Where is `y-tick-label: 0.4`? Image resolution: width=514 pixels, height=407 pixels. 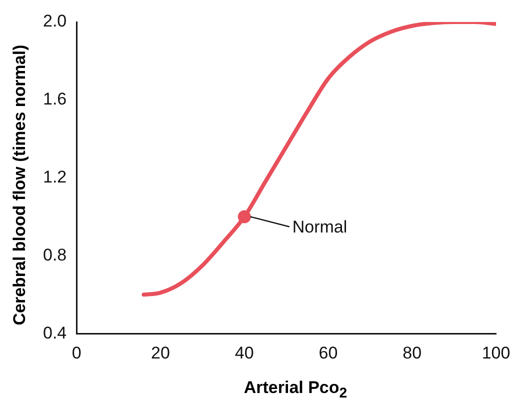 y-tick-label: 0.4 is located at coordinates (54, 332).